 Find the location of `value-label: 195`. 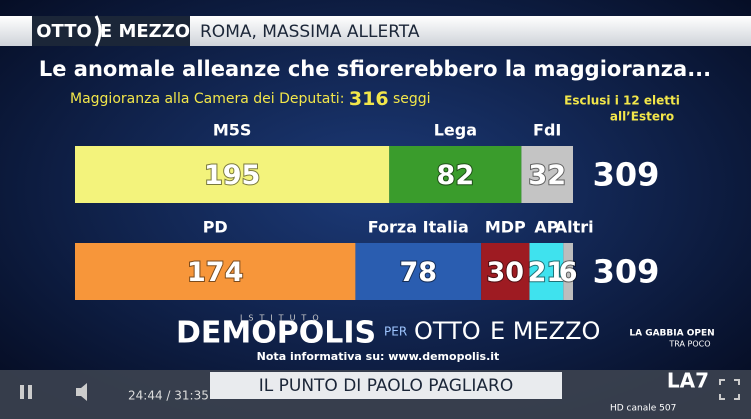

value-label: 195 is located at coordinates (232, 175).